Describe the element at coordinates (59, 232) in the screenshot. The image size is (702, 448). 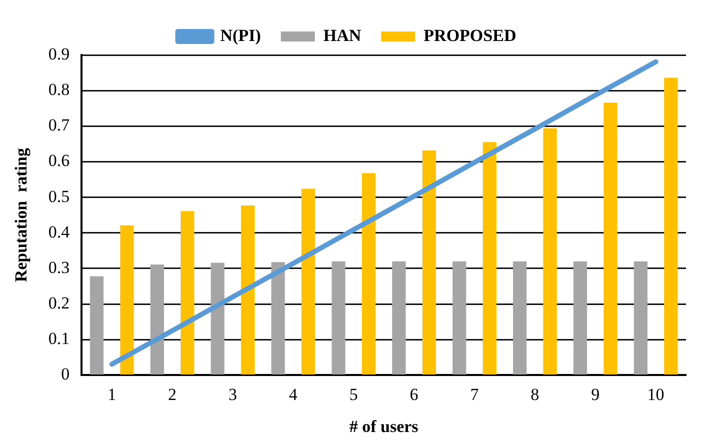
I see `y-tick-label: 0.4` at that location.